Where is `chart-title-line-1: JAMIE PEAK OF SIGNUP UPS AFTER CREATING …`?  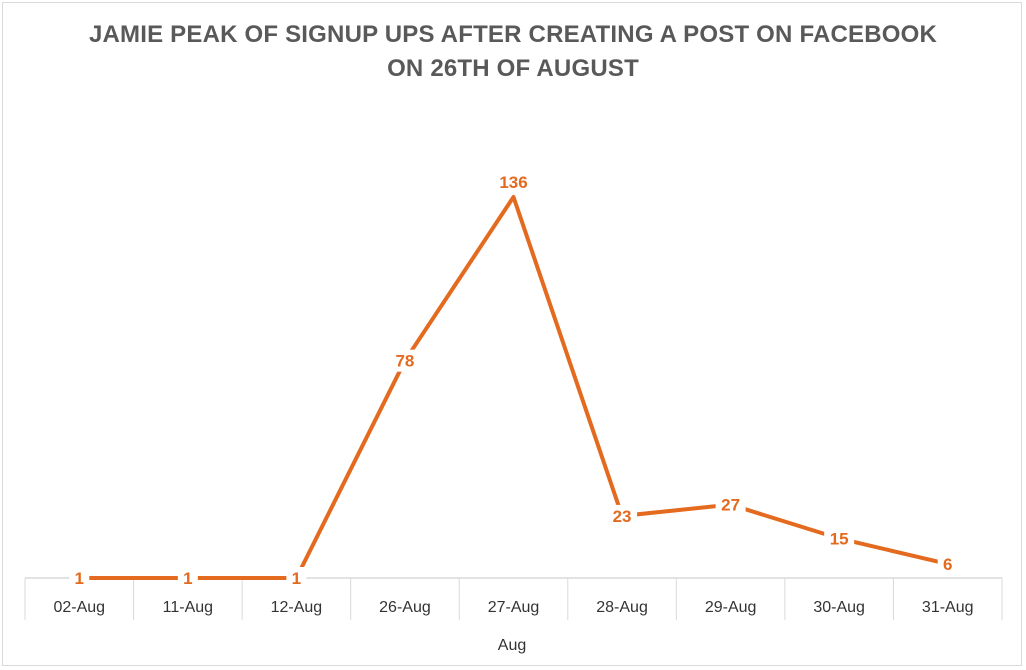 chart-title-line-1: JAMIE PEAK OF SIGNUP UPS AFTER CREATING … is located at coordinates (513, 34).